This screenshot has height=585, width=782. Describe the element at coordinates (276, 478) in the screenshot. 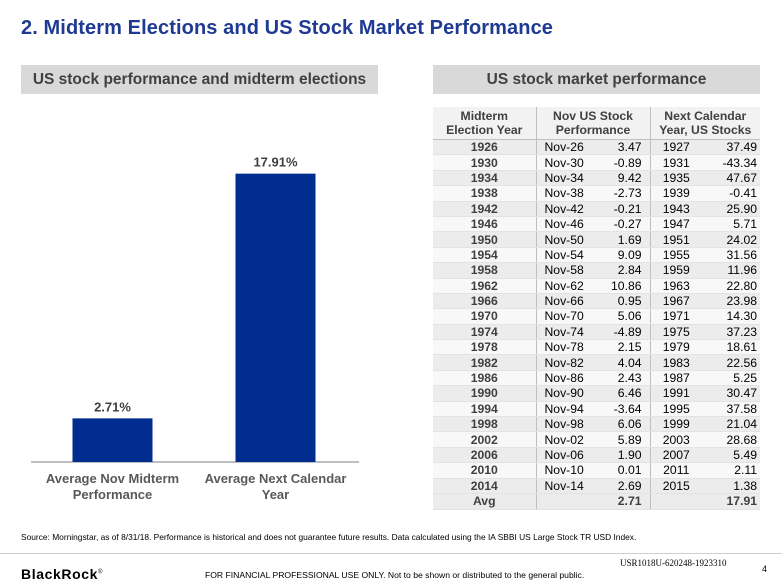

I see `category-label: Average Next Calendar` at that location.